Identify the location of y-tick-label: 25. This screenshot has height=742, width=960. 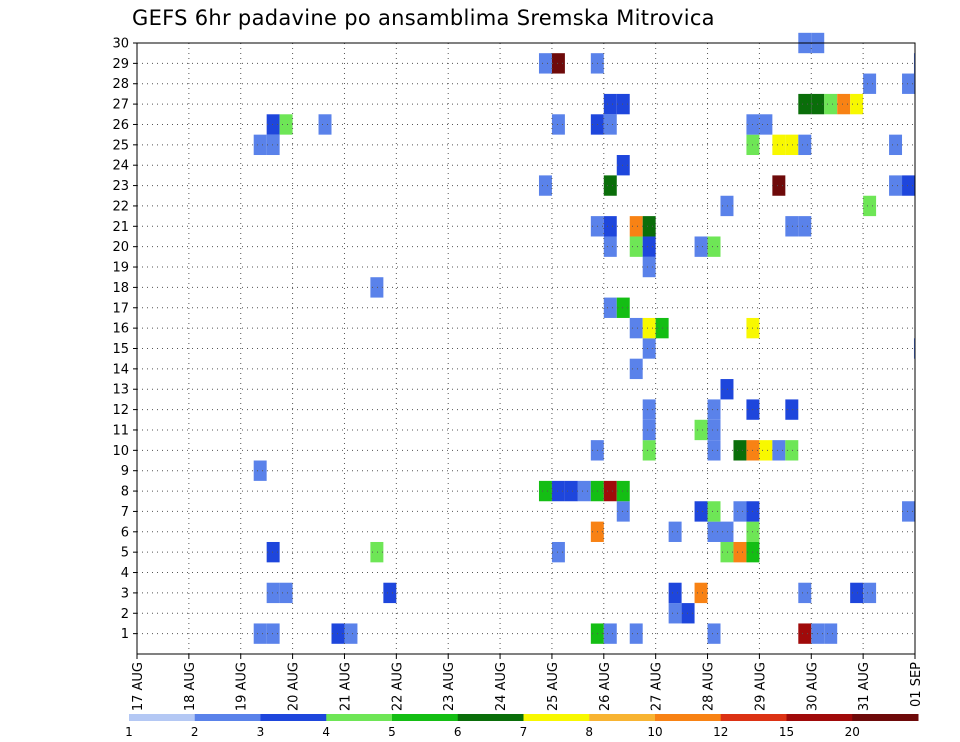
(120, 145).